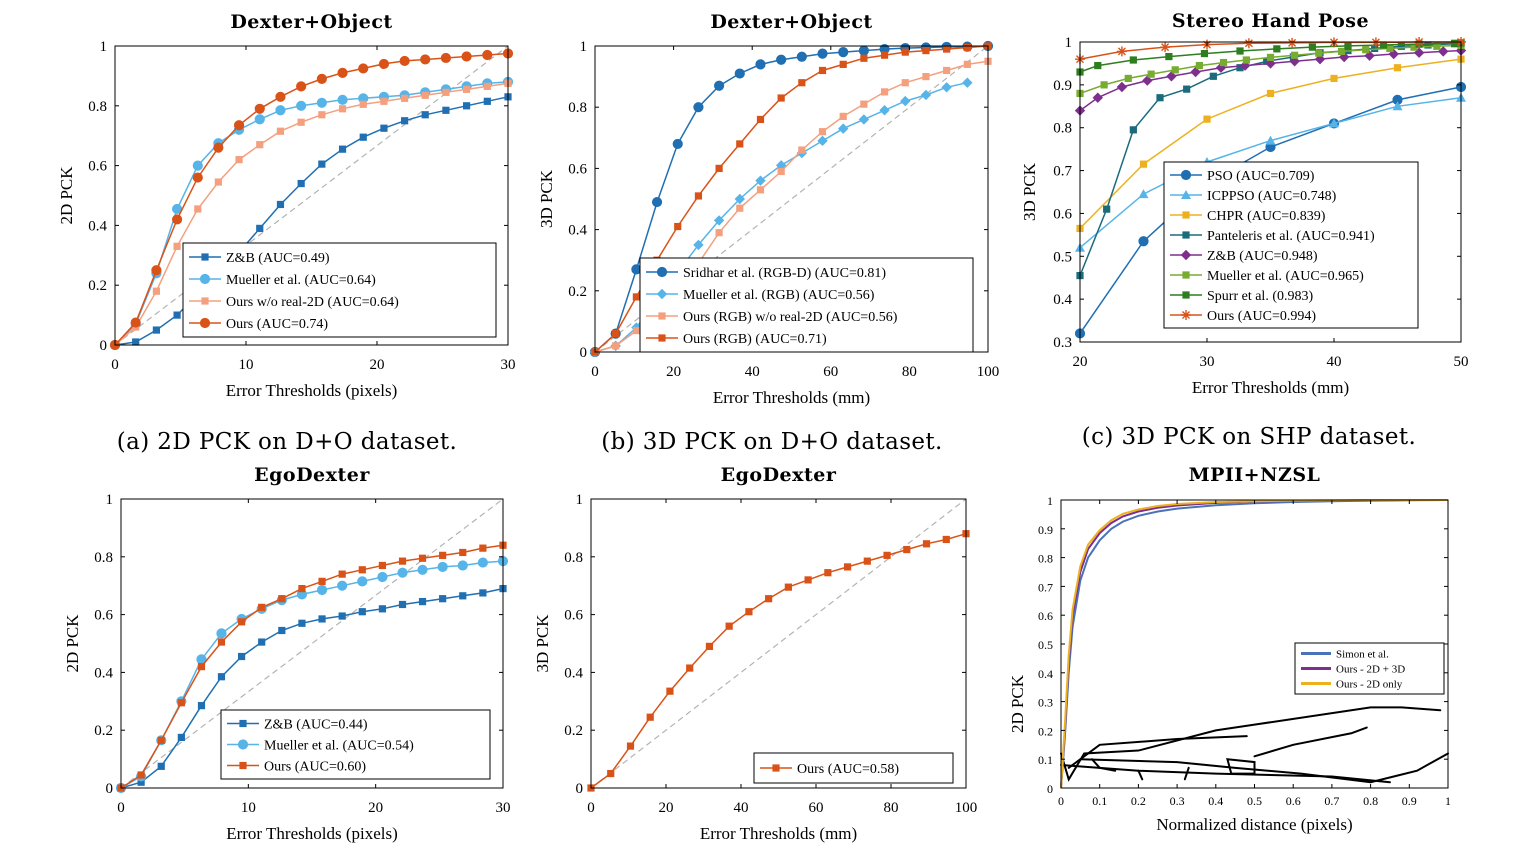  I want to click on legend-label: Ours w/o real-2D (AUC=0.64), so click(312, 302).